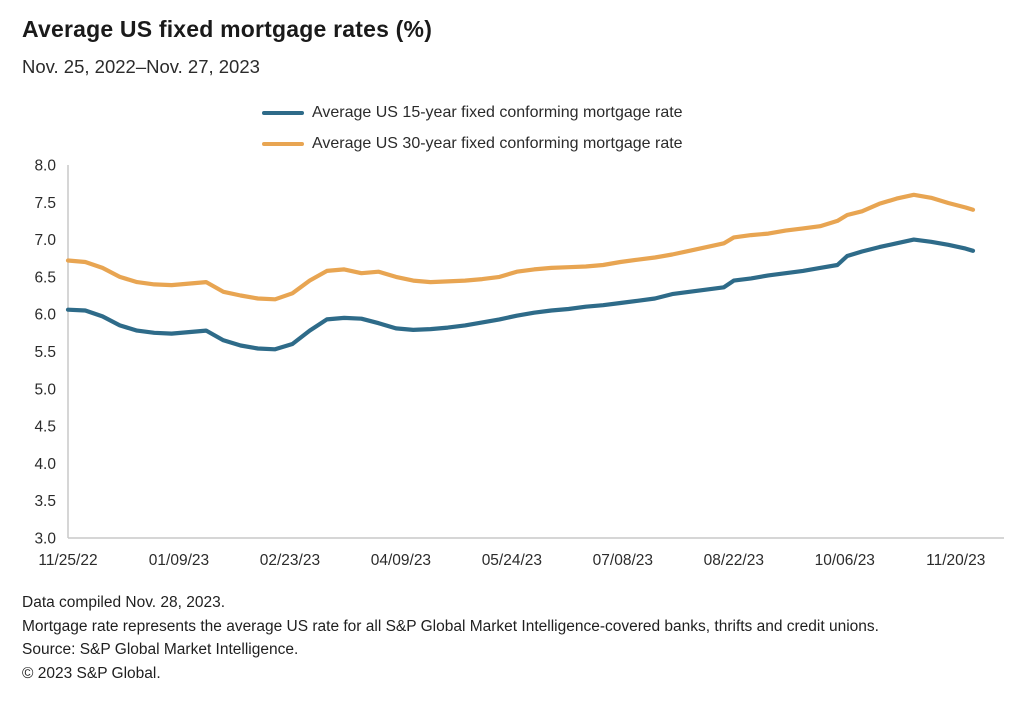 The image size is (1024, 701). Describe the element at coordinates (512, 560) in the screenshot. I see `x-axis-tick-label: 05/24/23` at that location.